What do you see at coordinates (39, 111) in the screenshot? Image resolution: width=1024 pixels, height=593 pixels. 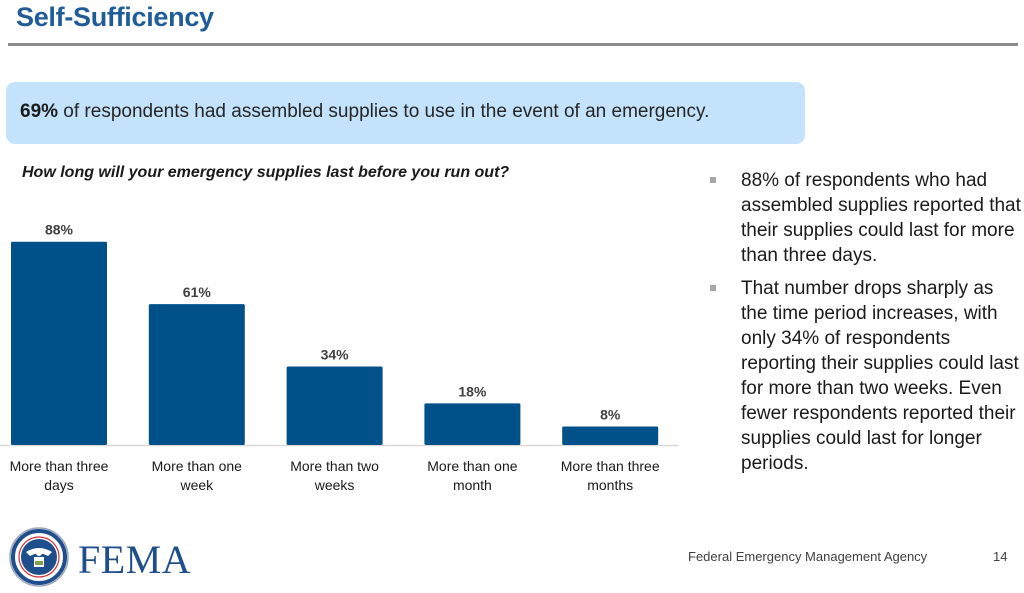 I see `callout-highlight: 69%` at bounding box center [39, 111].